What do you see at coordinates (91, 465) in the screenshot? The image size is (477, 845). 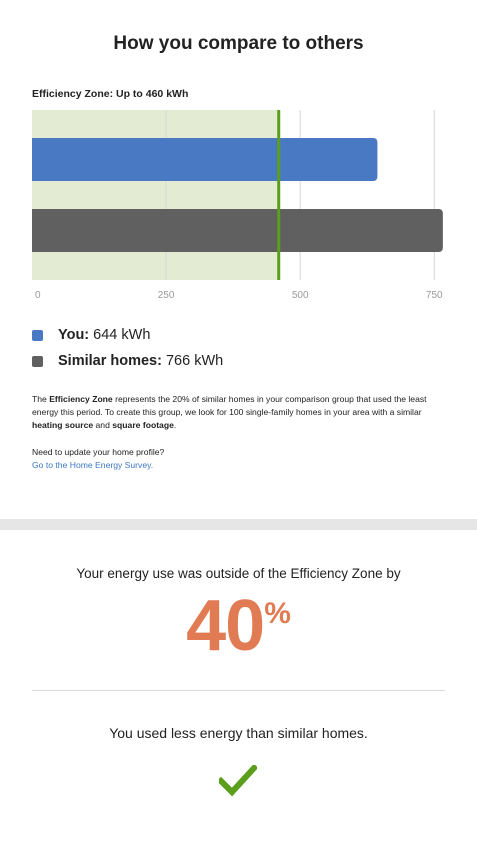 I see `home-energy-survey-link: Go to the Home Energy Survey` at bounding box center [91, 465].